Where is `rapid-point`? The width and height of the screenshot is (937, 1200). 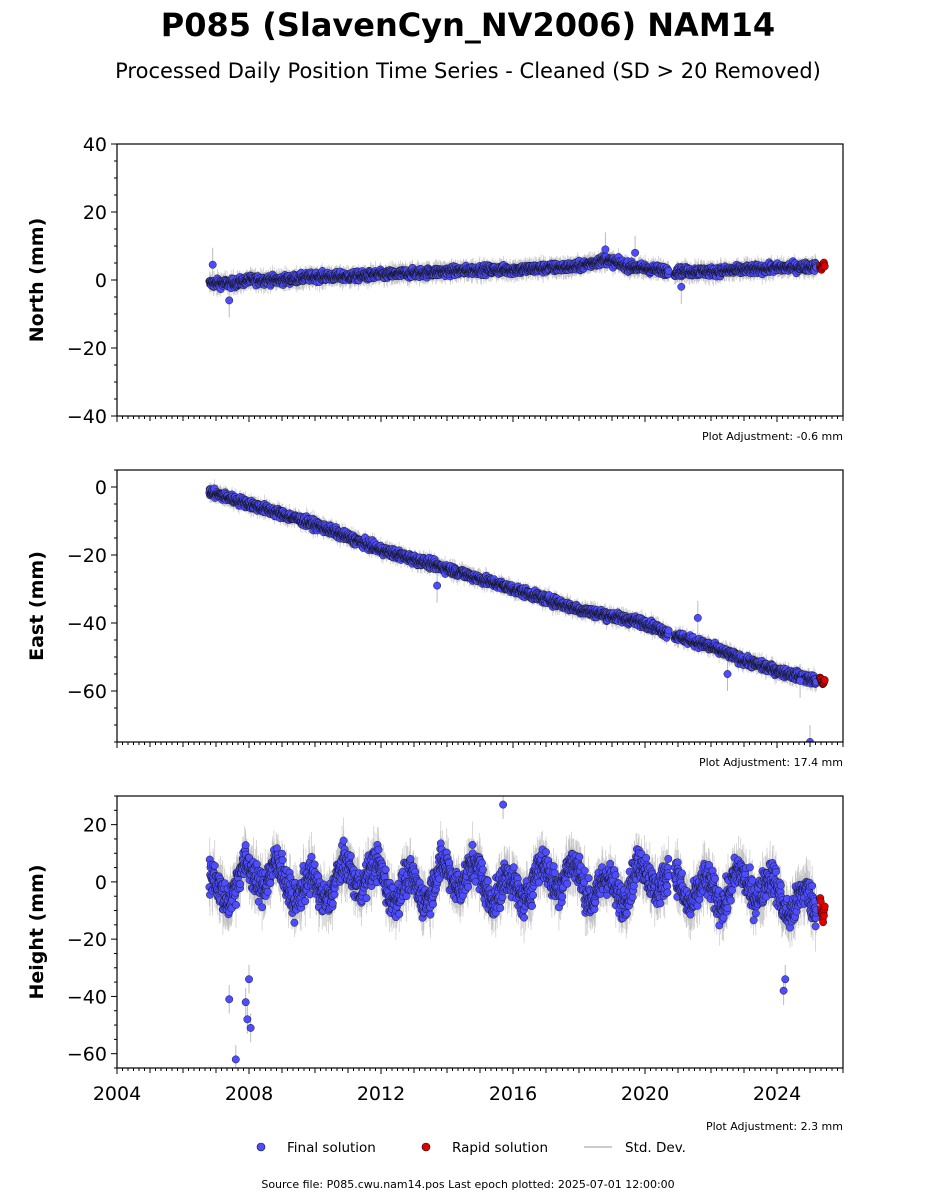
rapid-point is located at coordinates (824, 266).